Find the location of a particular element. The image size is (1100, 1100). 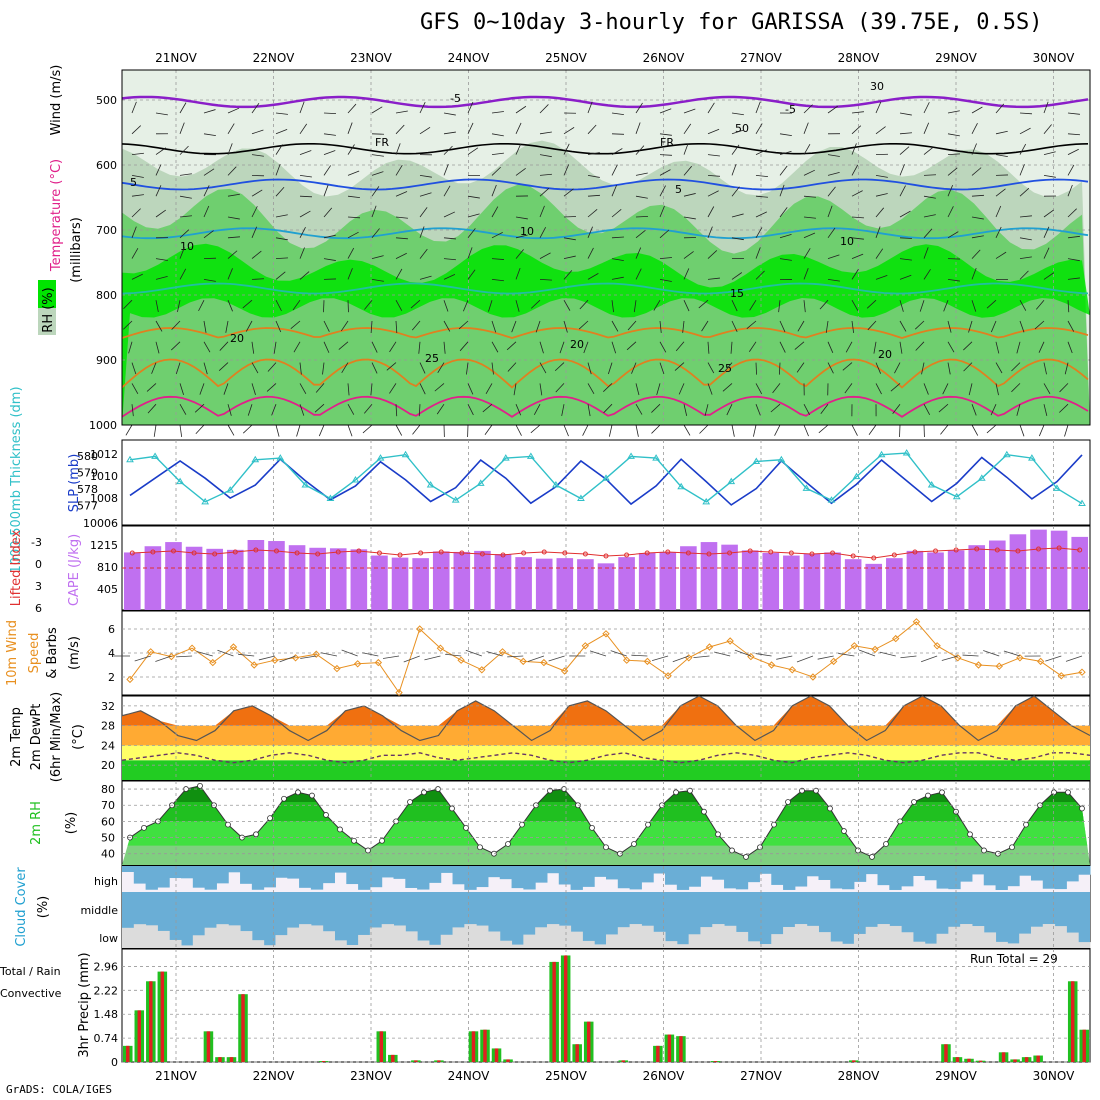

cape-axis-label: CAPE (J/kg) is located at coordinates (74, 570).